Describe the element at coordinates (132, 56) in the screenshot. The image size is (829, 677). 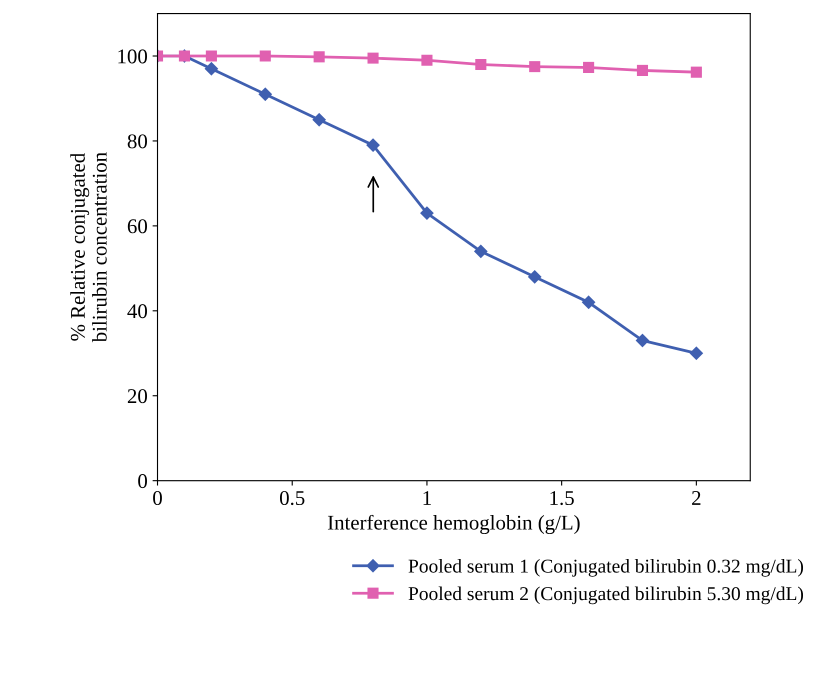
I see `y-tick-label: 100` at that location.